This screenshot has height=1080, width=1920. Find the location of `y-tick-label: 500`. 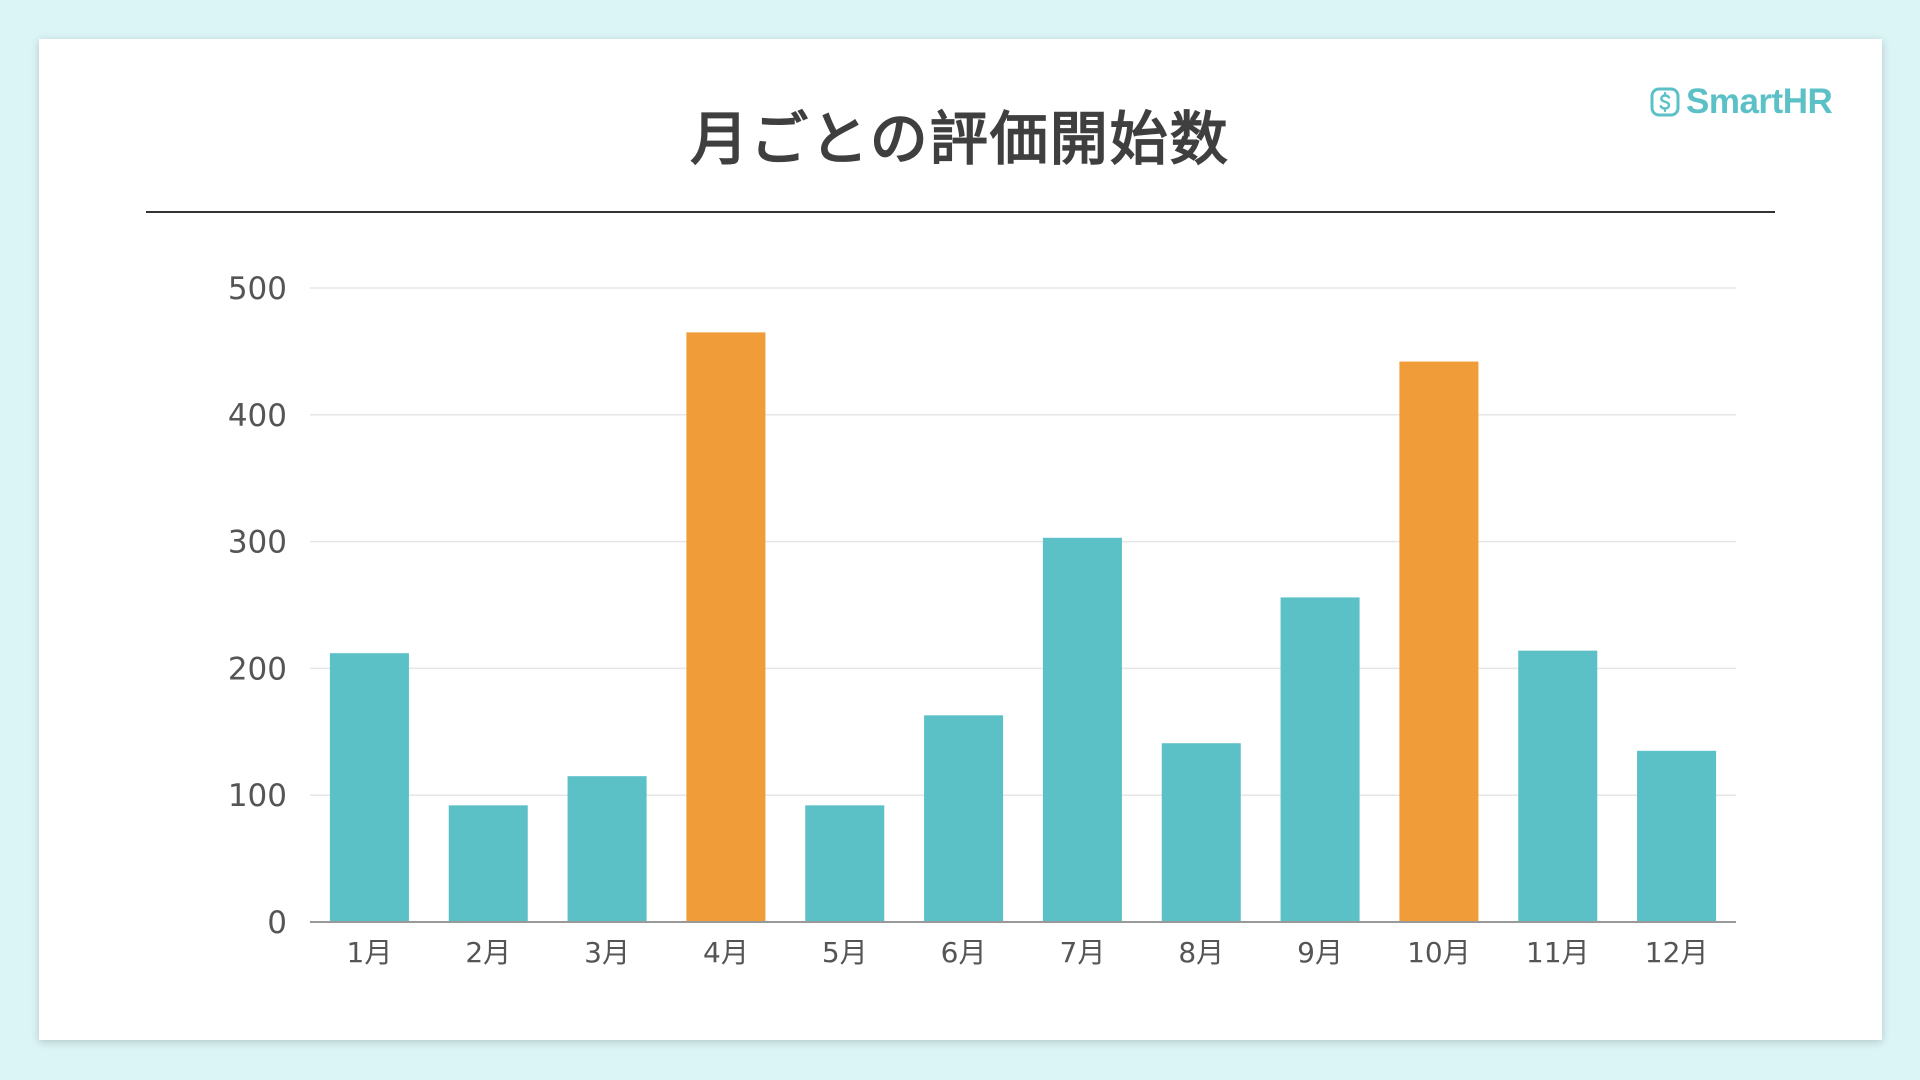

y-tick-label: 500 is located at coordinates (257, 289).